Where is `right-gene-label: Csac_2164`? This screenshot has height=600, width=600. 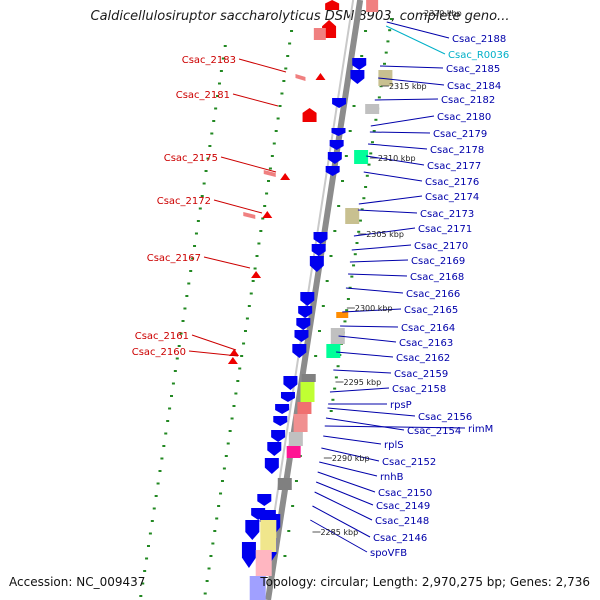 right-gene-label: Csac_2164 is located at coordinates (428, 328).